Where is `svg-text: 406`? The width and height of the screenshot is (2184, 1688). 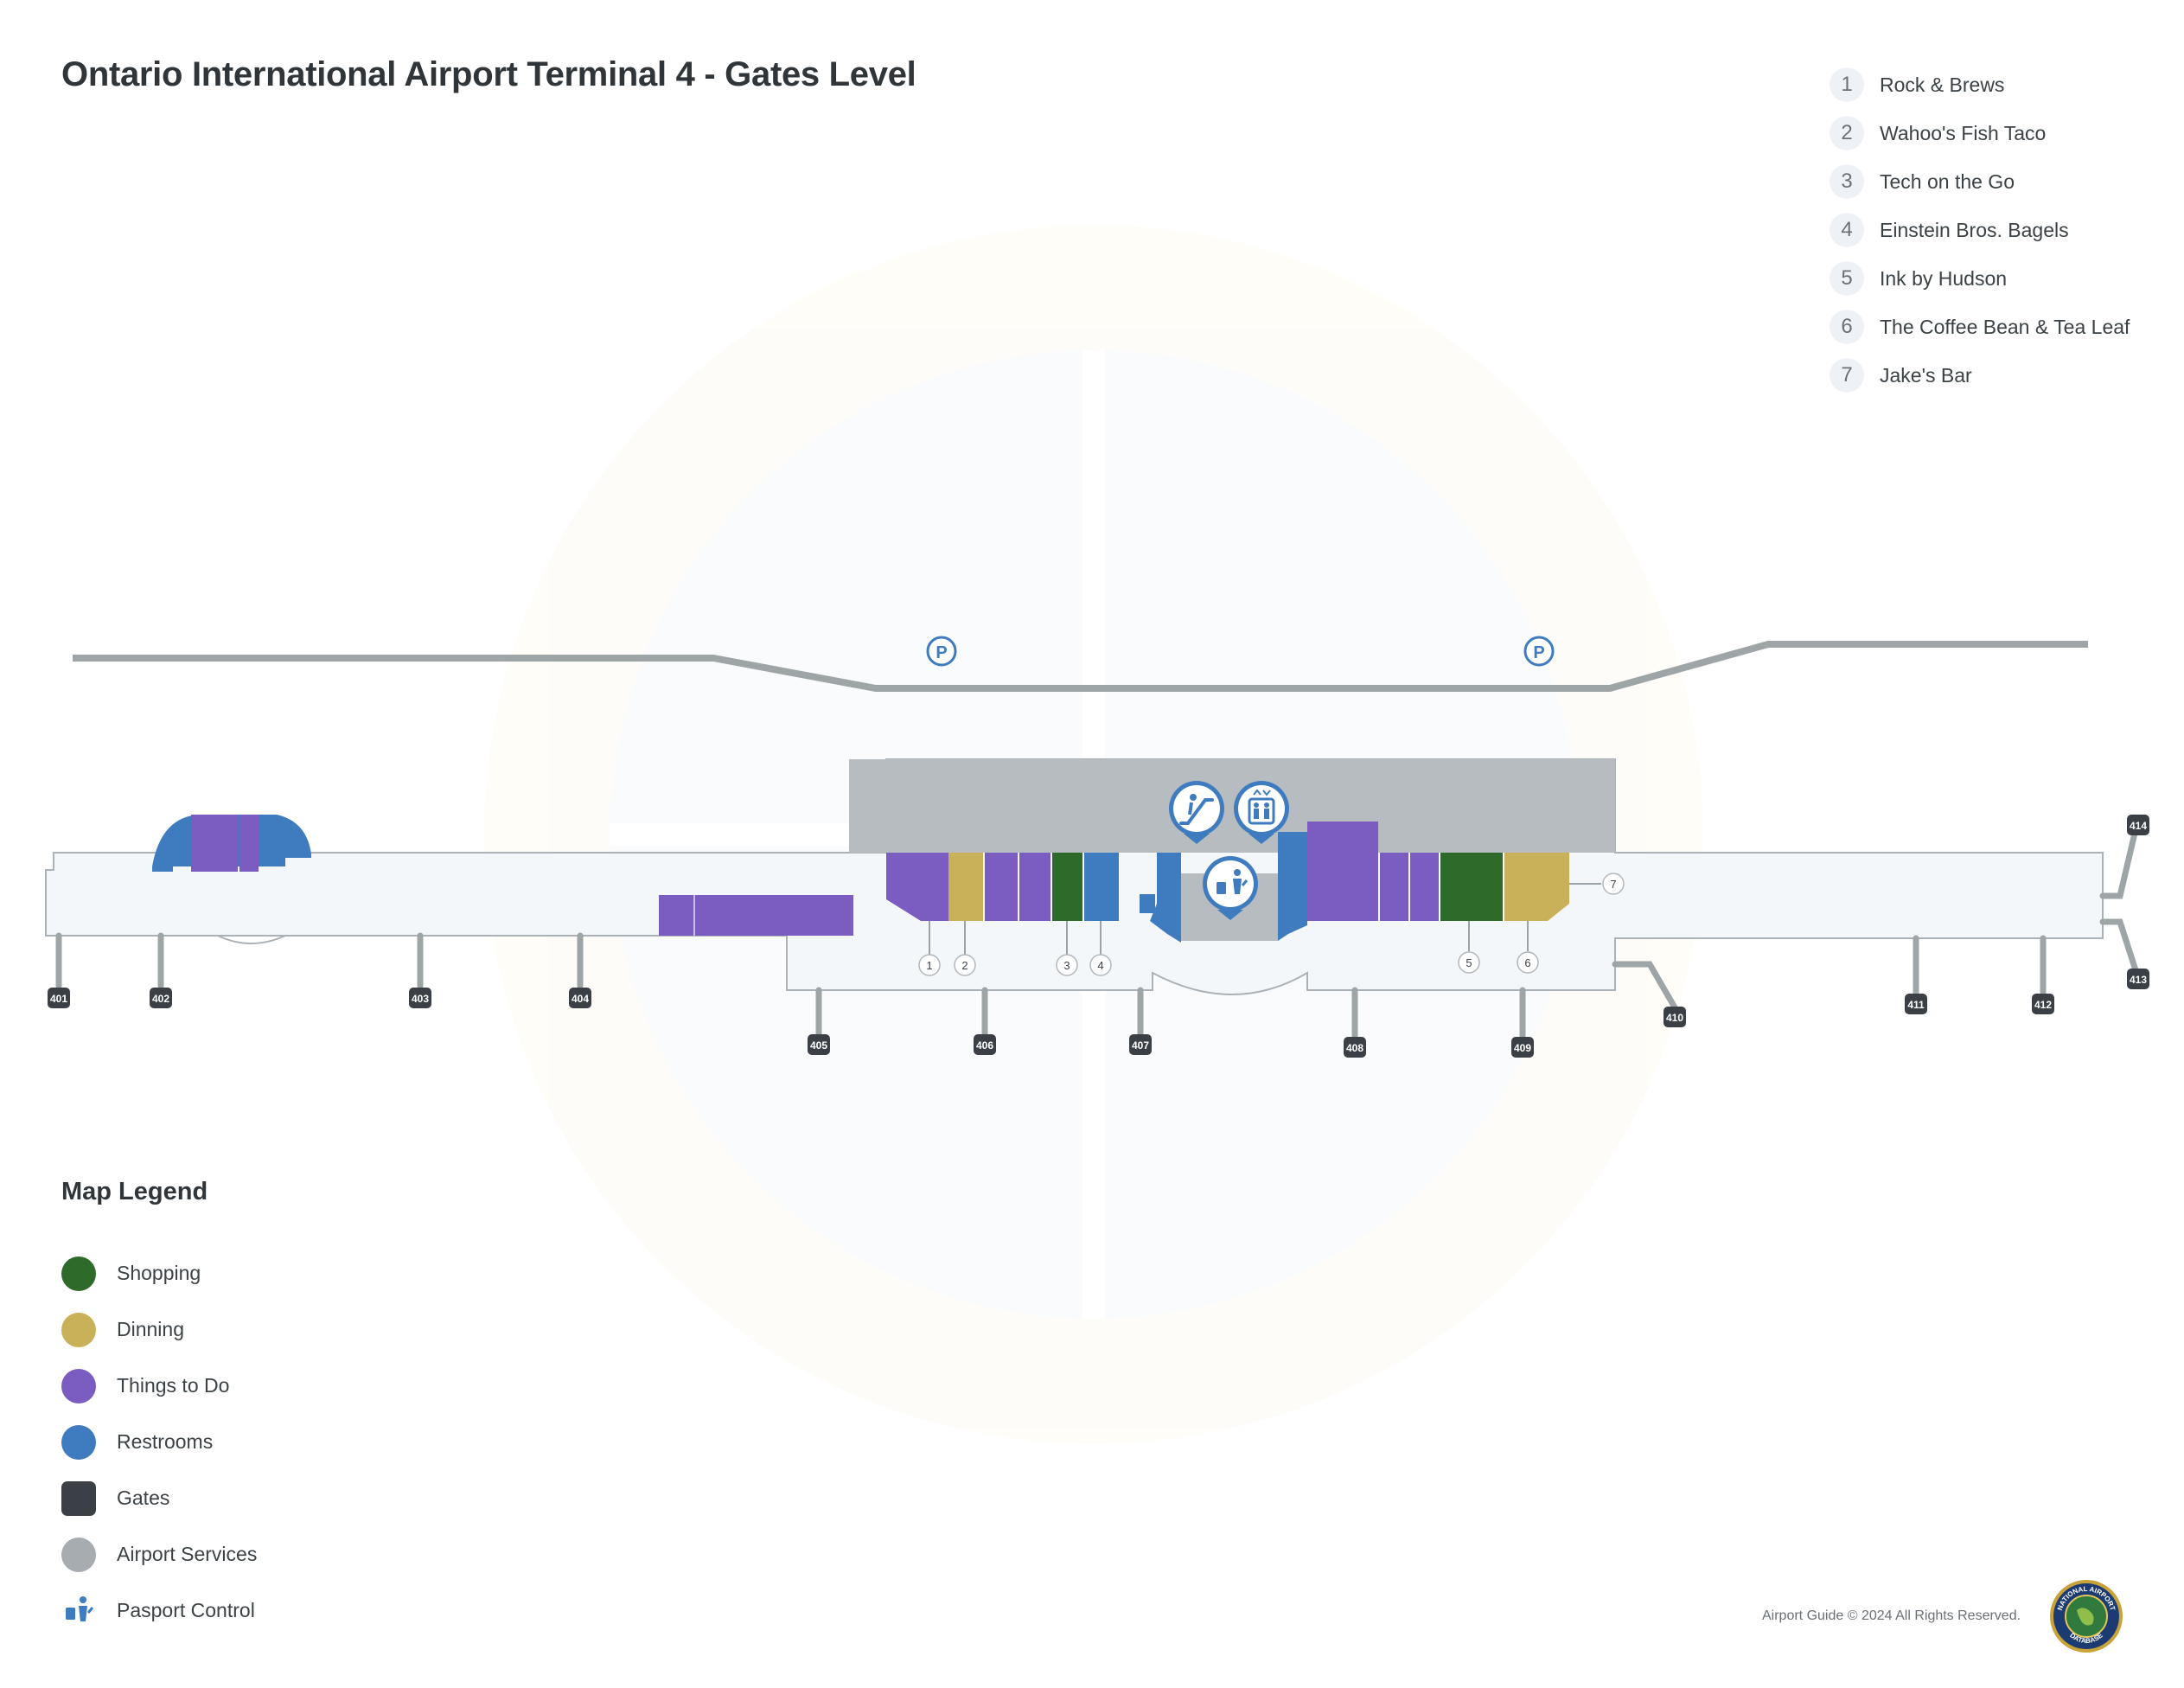 svg-text: 406 is located at coordinates (985, 1045).